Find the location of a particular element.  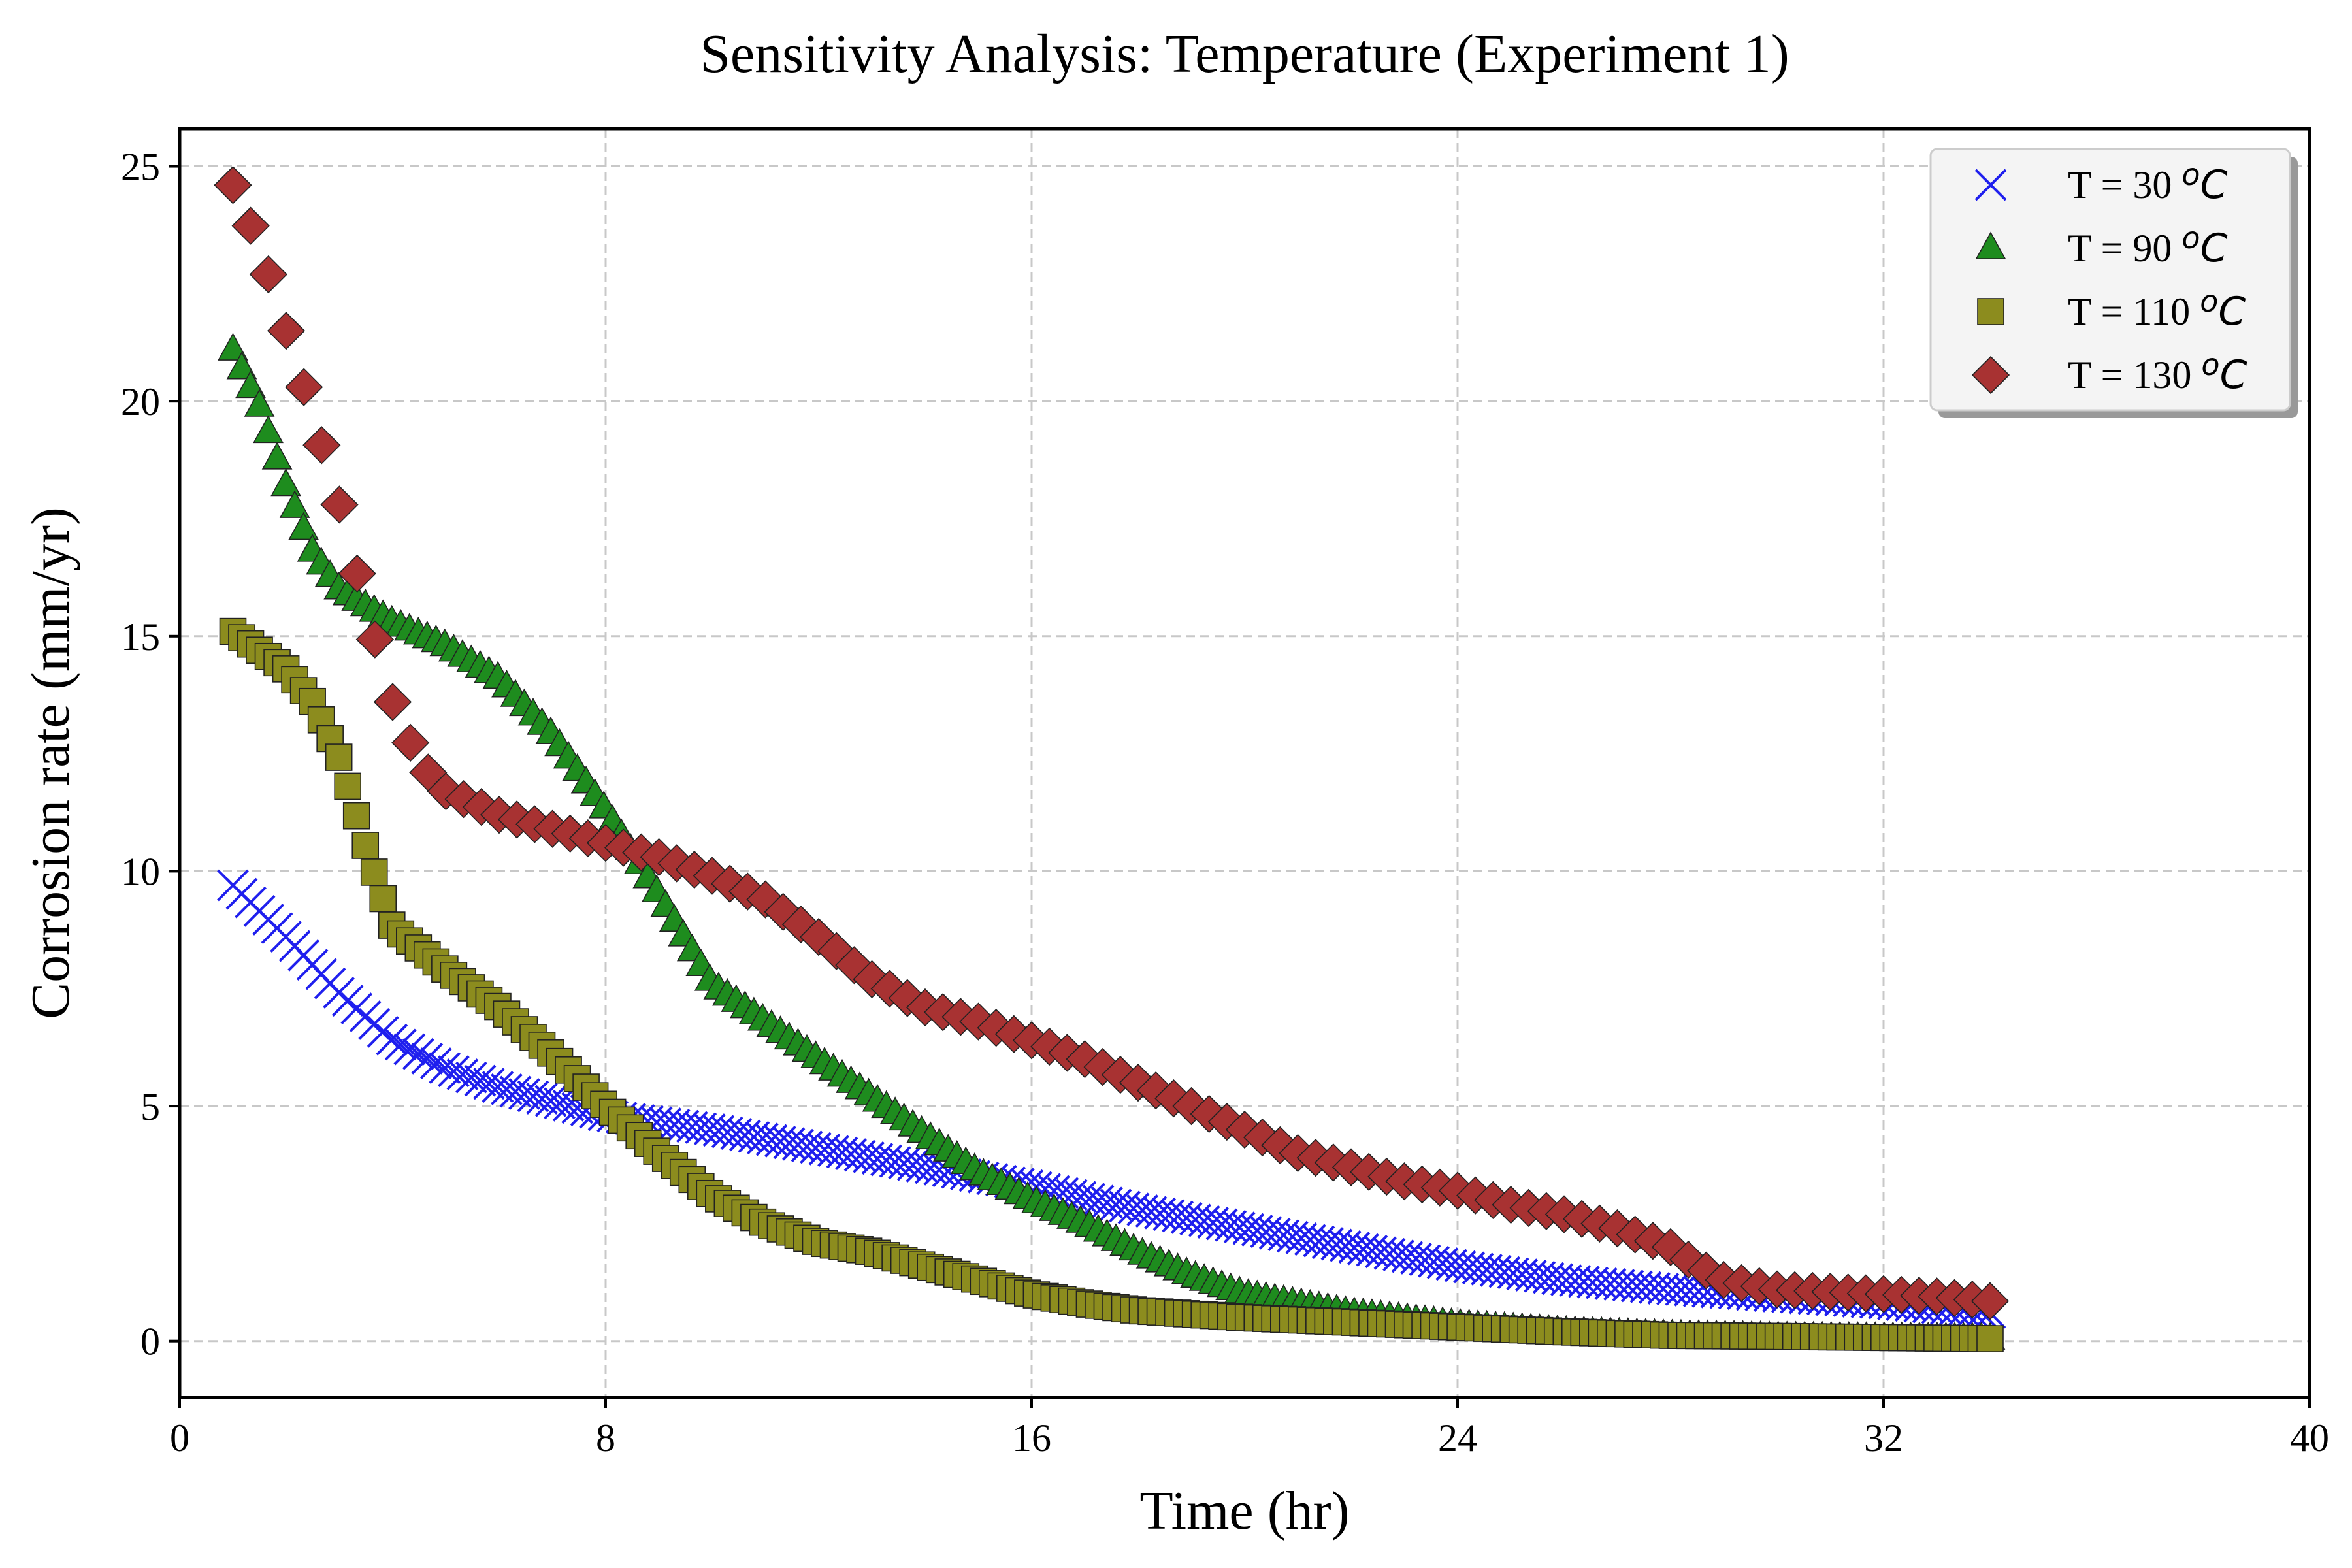

x-tick-label: 32 is located at coordinates (1883, 1438).